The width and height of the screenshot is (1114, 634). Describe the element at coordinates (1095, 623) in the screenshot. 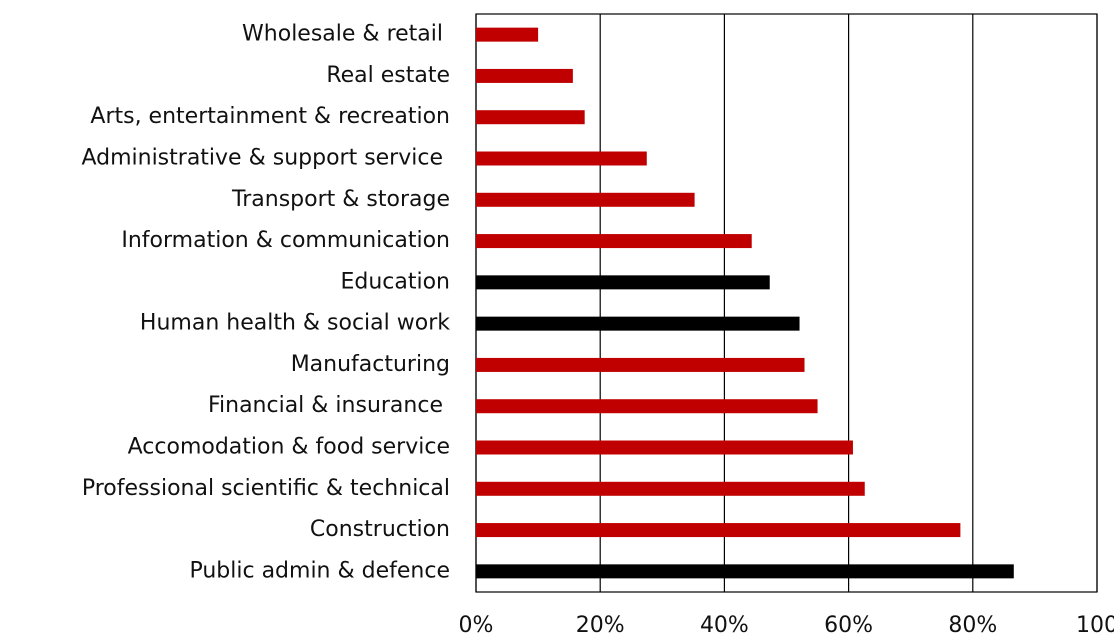

I see `x-tick-label: 100` at that location.